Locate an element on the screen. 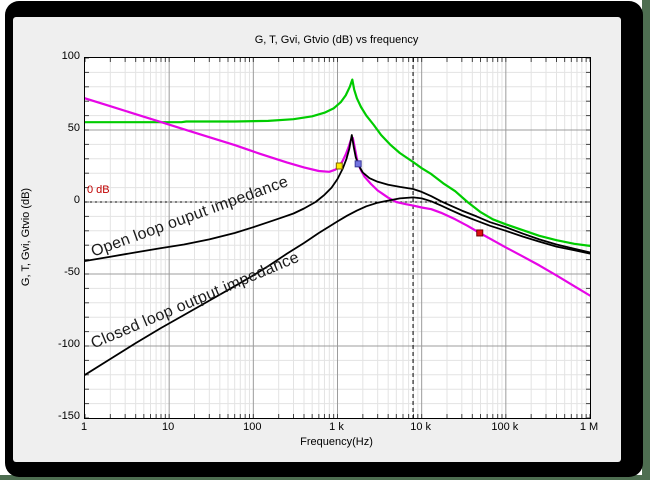 This screenshot has width=650, height=480. zero-db-cursor-label: 0 dB is located at coordinates (98, 190).